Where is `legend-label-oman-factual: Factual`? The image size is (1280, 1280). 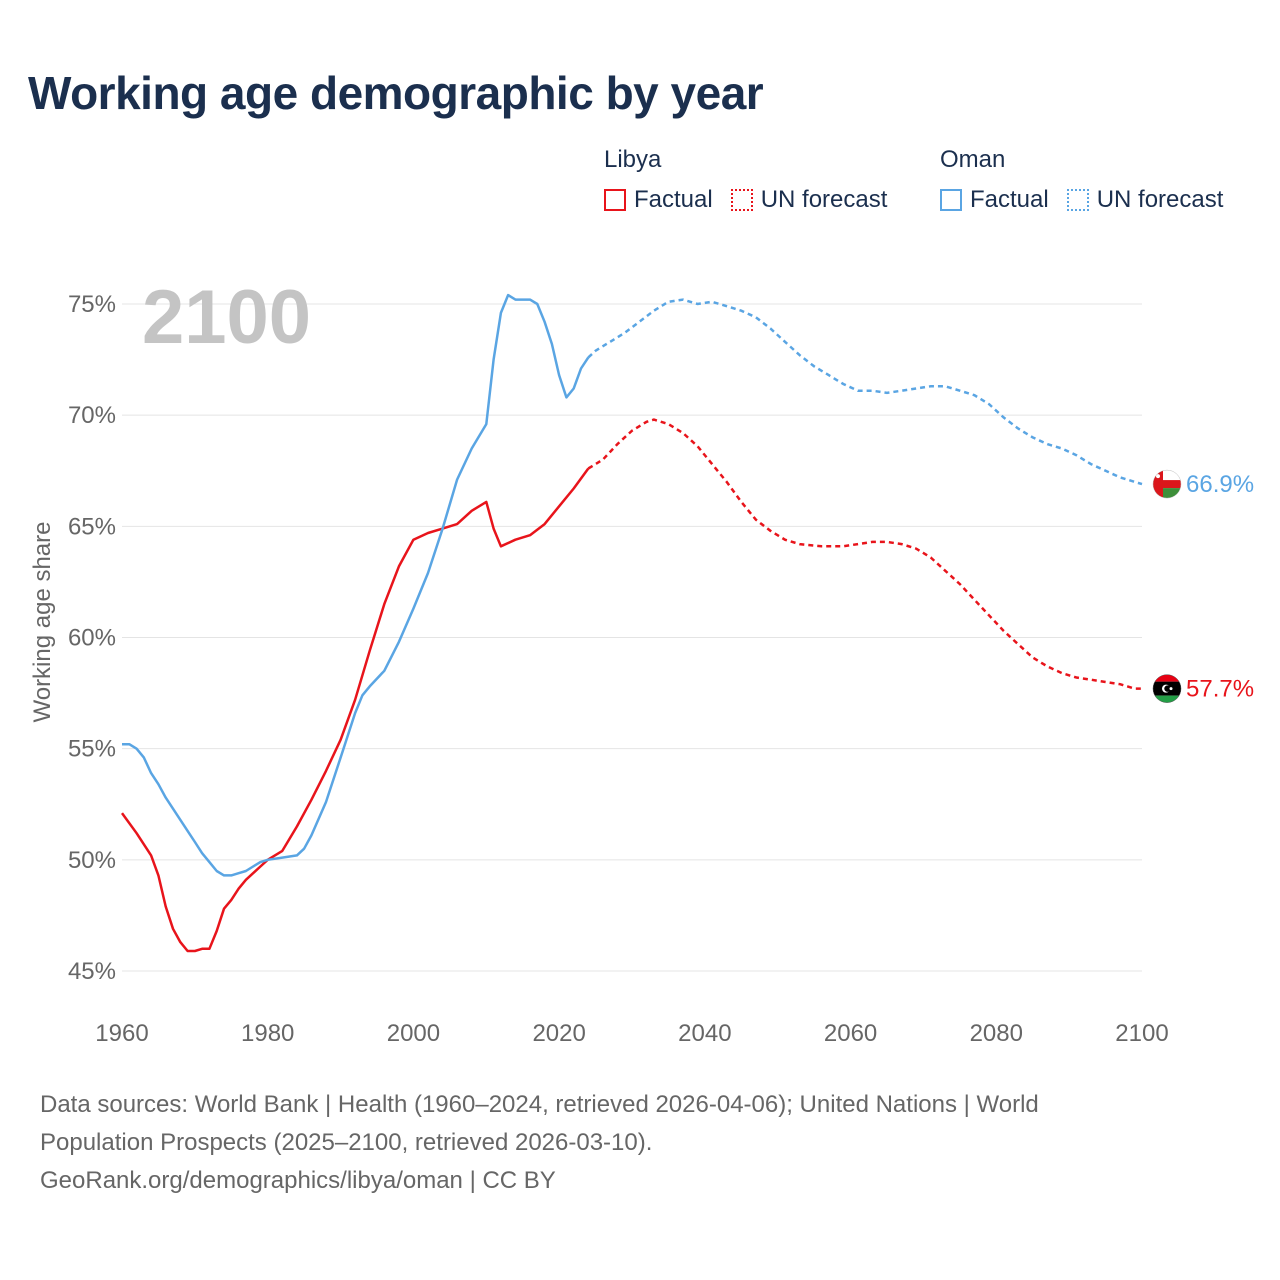
legend-label-oman-factual: Factual is located at coordinates (1009, 199).